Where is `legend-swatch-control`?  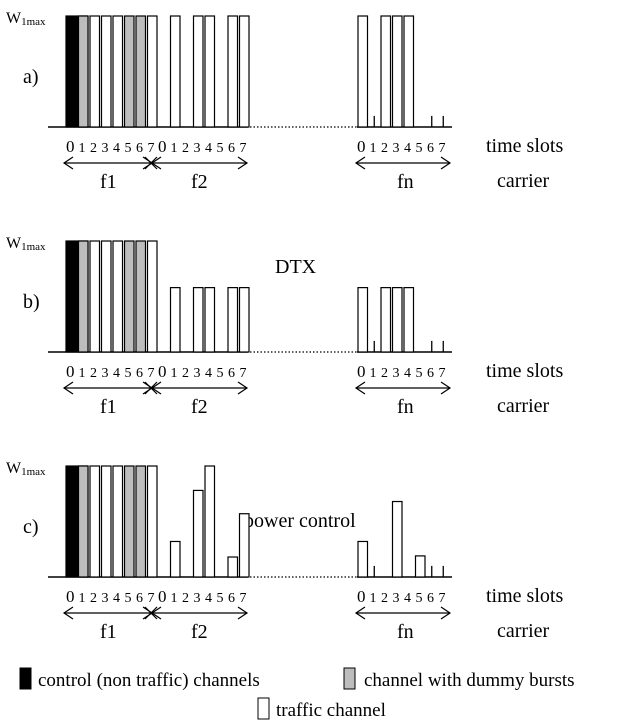
legend-swatch-control is located at coordinates (25, 678).